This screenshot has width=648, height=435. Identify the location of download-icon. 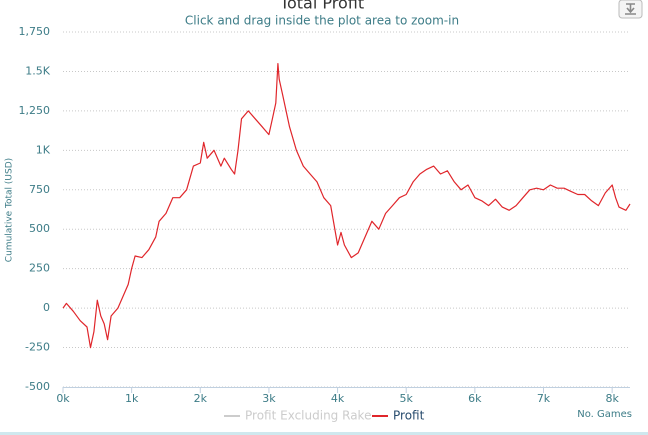
(630, 9).